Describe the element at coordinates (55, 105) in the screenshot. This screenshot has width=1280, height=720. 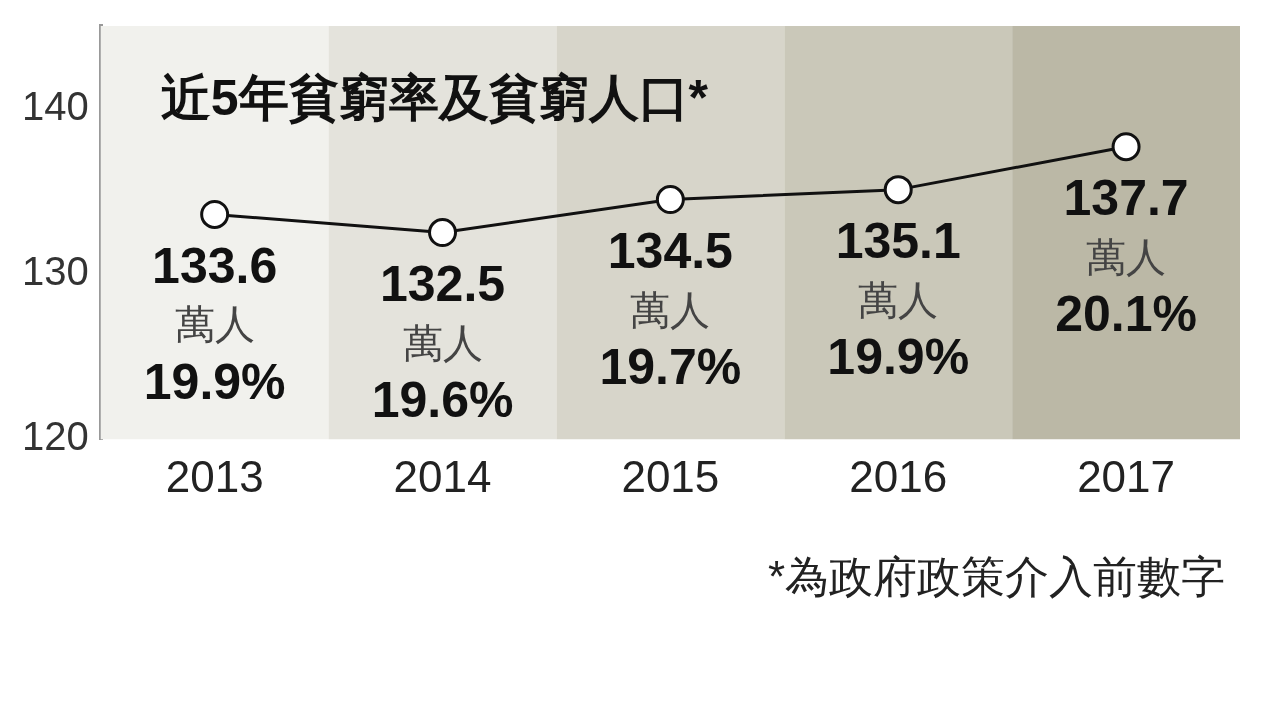
I see `y-tick-label: 140` at that location.